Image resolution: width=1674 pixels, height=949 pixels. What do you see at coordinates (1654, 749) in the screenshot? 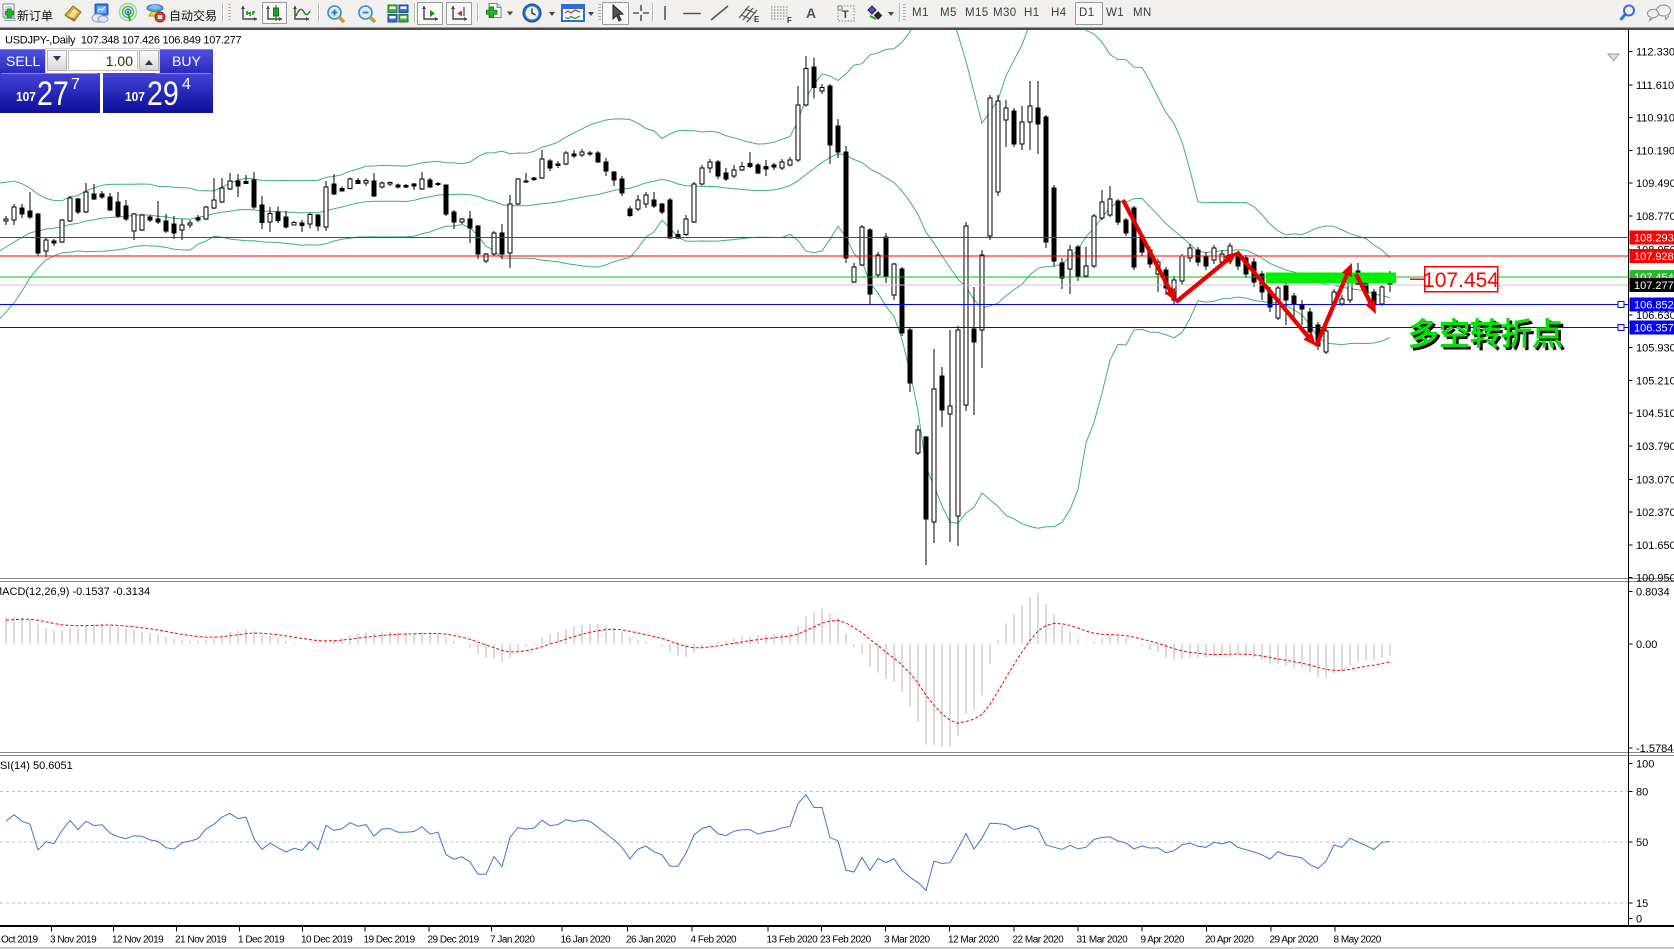
I see `svg-text: -1.5784` at bounding box center [1654, 749].